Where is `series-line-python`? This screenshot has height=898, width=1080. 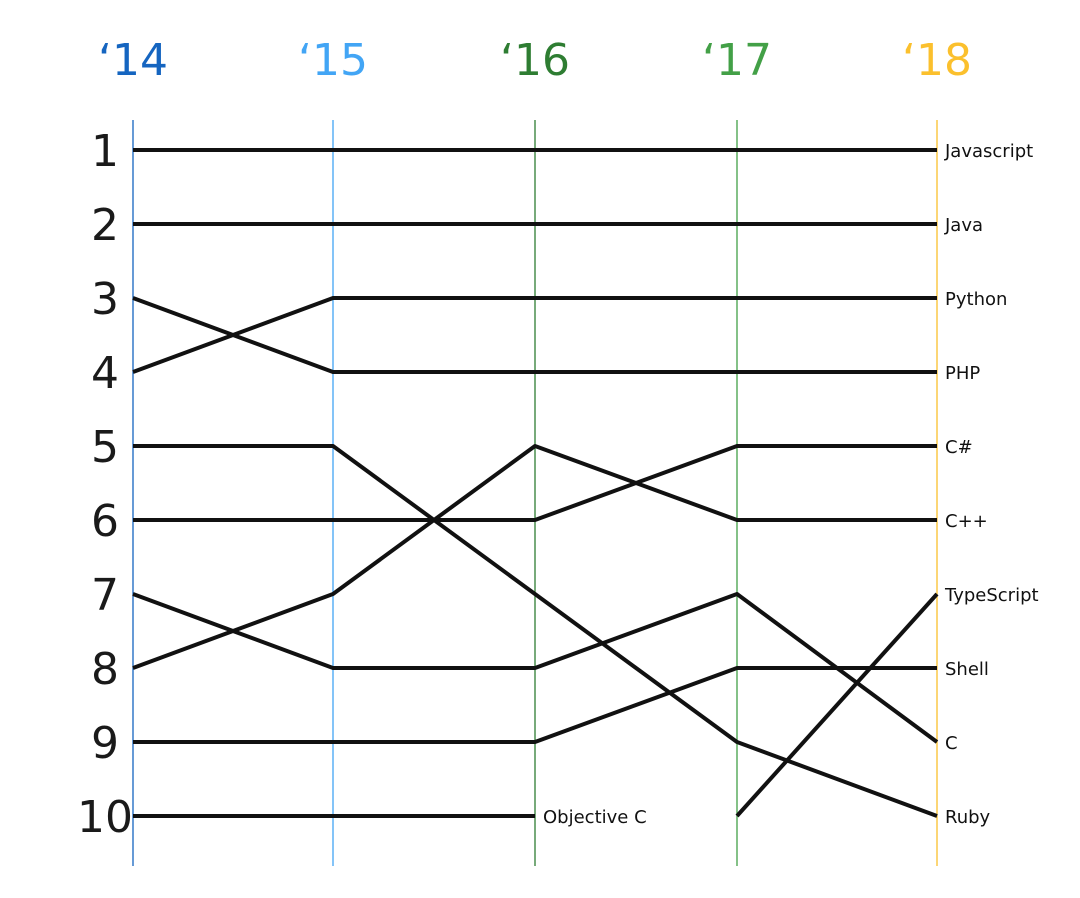 series-line-python is located at coordinates (534, 335).